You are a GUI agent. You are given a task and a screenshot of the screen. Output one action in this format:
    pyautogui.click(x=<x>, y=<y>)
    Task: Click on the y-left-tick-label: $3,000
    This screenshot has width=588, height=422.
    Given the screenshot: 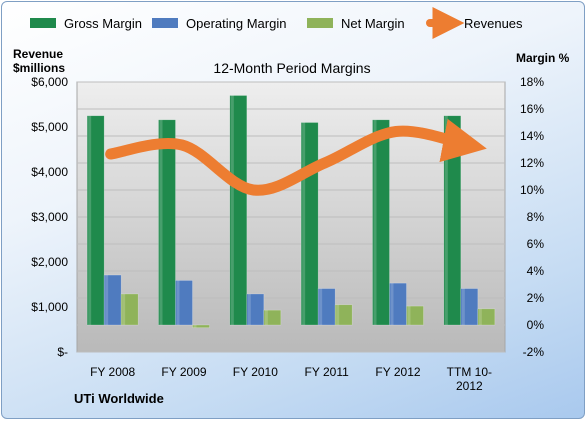 What is the action you would take?
    pyautogui.click(x=49, y=217)
    